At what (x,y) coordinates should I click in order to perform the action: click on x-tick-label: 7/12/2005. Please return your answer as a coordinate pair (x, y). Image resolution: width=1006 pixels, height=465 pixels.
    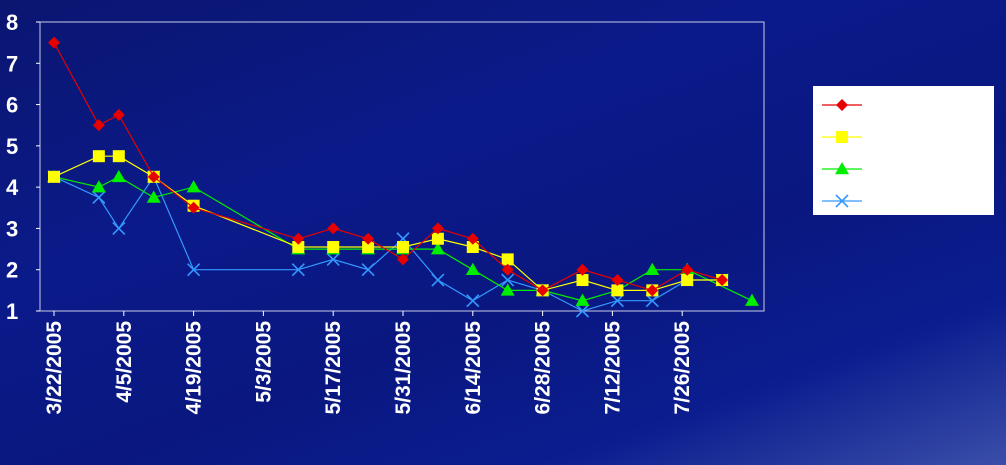
    Looking at the image, I should click on (612, 368).